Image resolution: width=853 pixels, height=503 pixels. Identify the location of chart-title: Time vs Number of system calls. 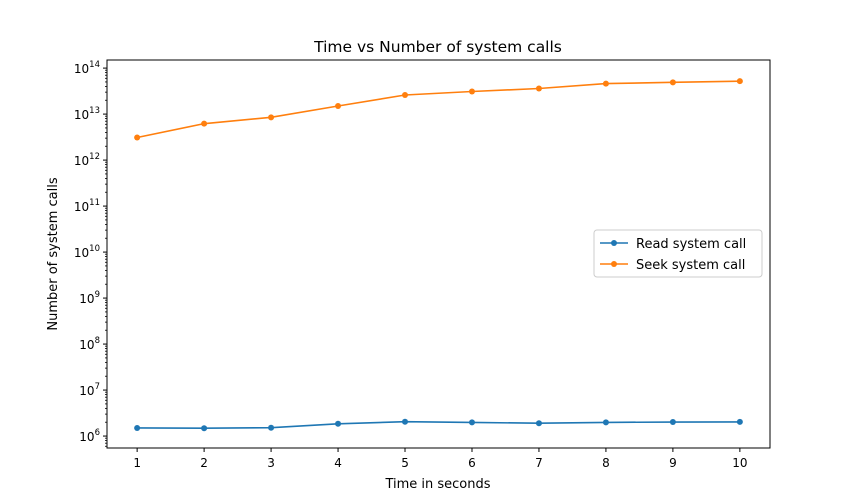
(437, 47).